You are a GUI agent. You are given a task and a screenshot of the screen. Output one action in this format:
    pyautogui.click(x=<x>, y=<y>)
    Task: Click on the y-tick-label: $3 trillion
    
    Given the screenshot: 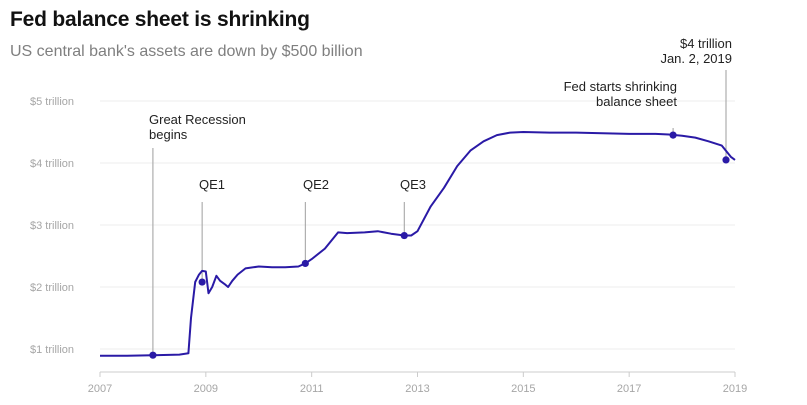 What is the action you would take?
    pyautogui.click(x=52, y=226)
    